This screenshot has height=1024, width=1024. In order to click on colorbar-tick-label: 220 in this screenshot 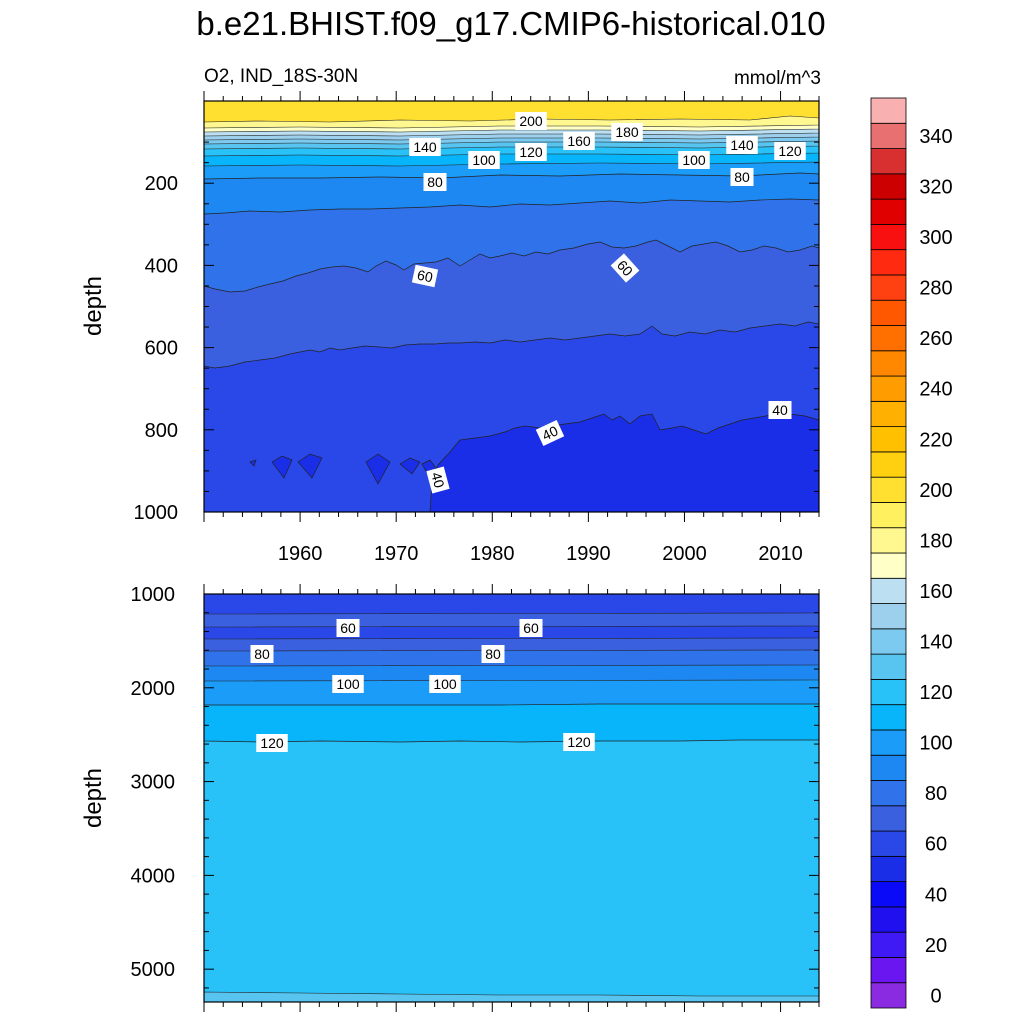, I will do `click(935, 440)`.